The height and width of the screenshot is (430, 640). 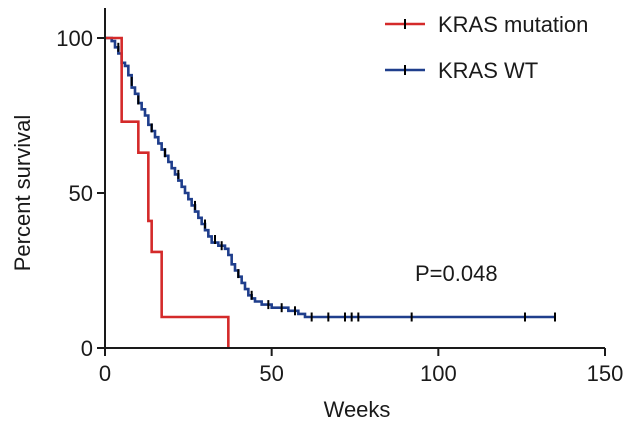 What do you see at coordinates (22, 193) in the screenshot?
I see `y-axis-title: Percent survival` at bounding box center [22, 193].